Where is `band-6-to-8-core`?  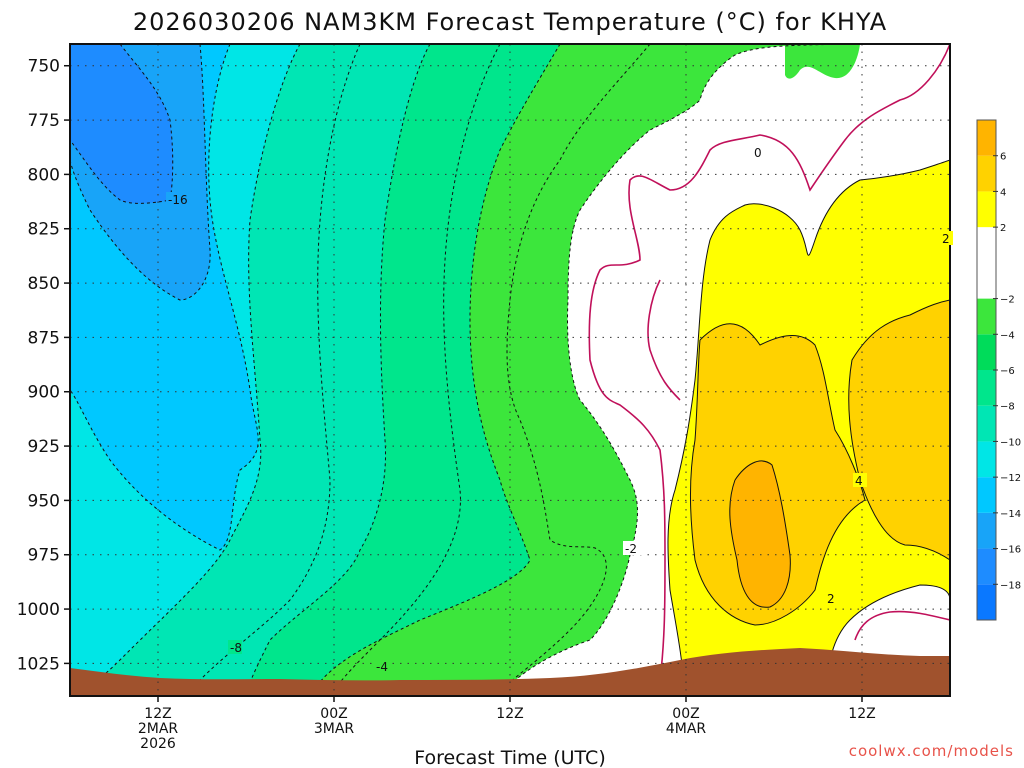
band-6-to-8-core is located at coordinates (760, 534).